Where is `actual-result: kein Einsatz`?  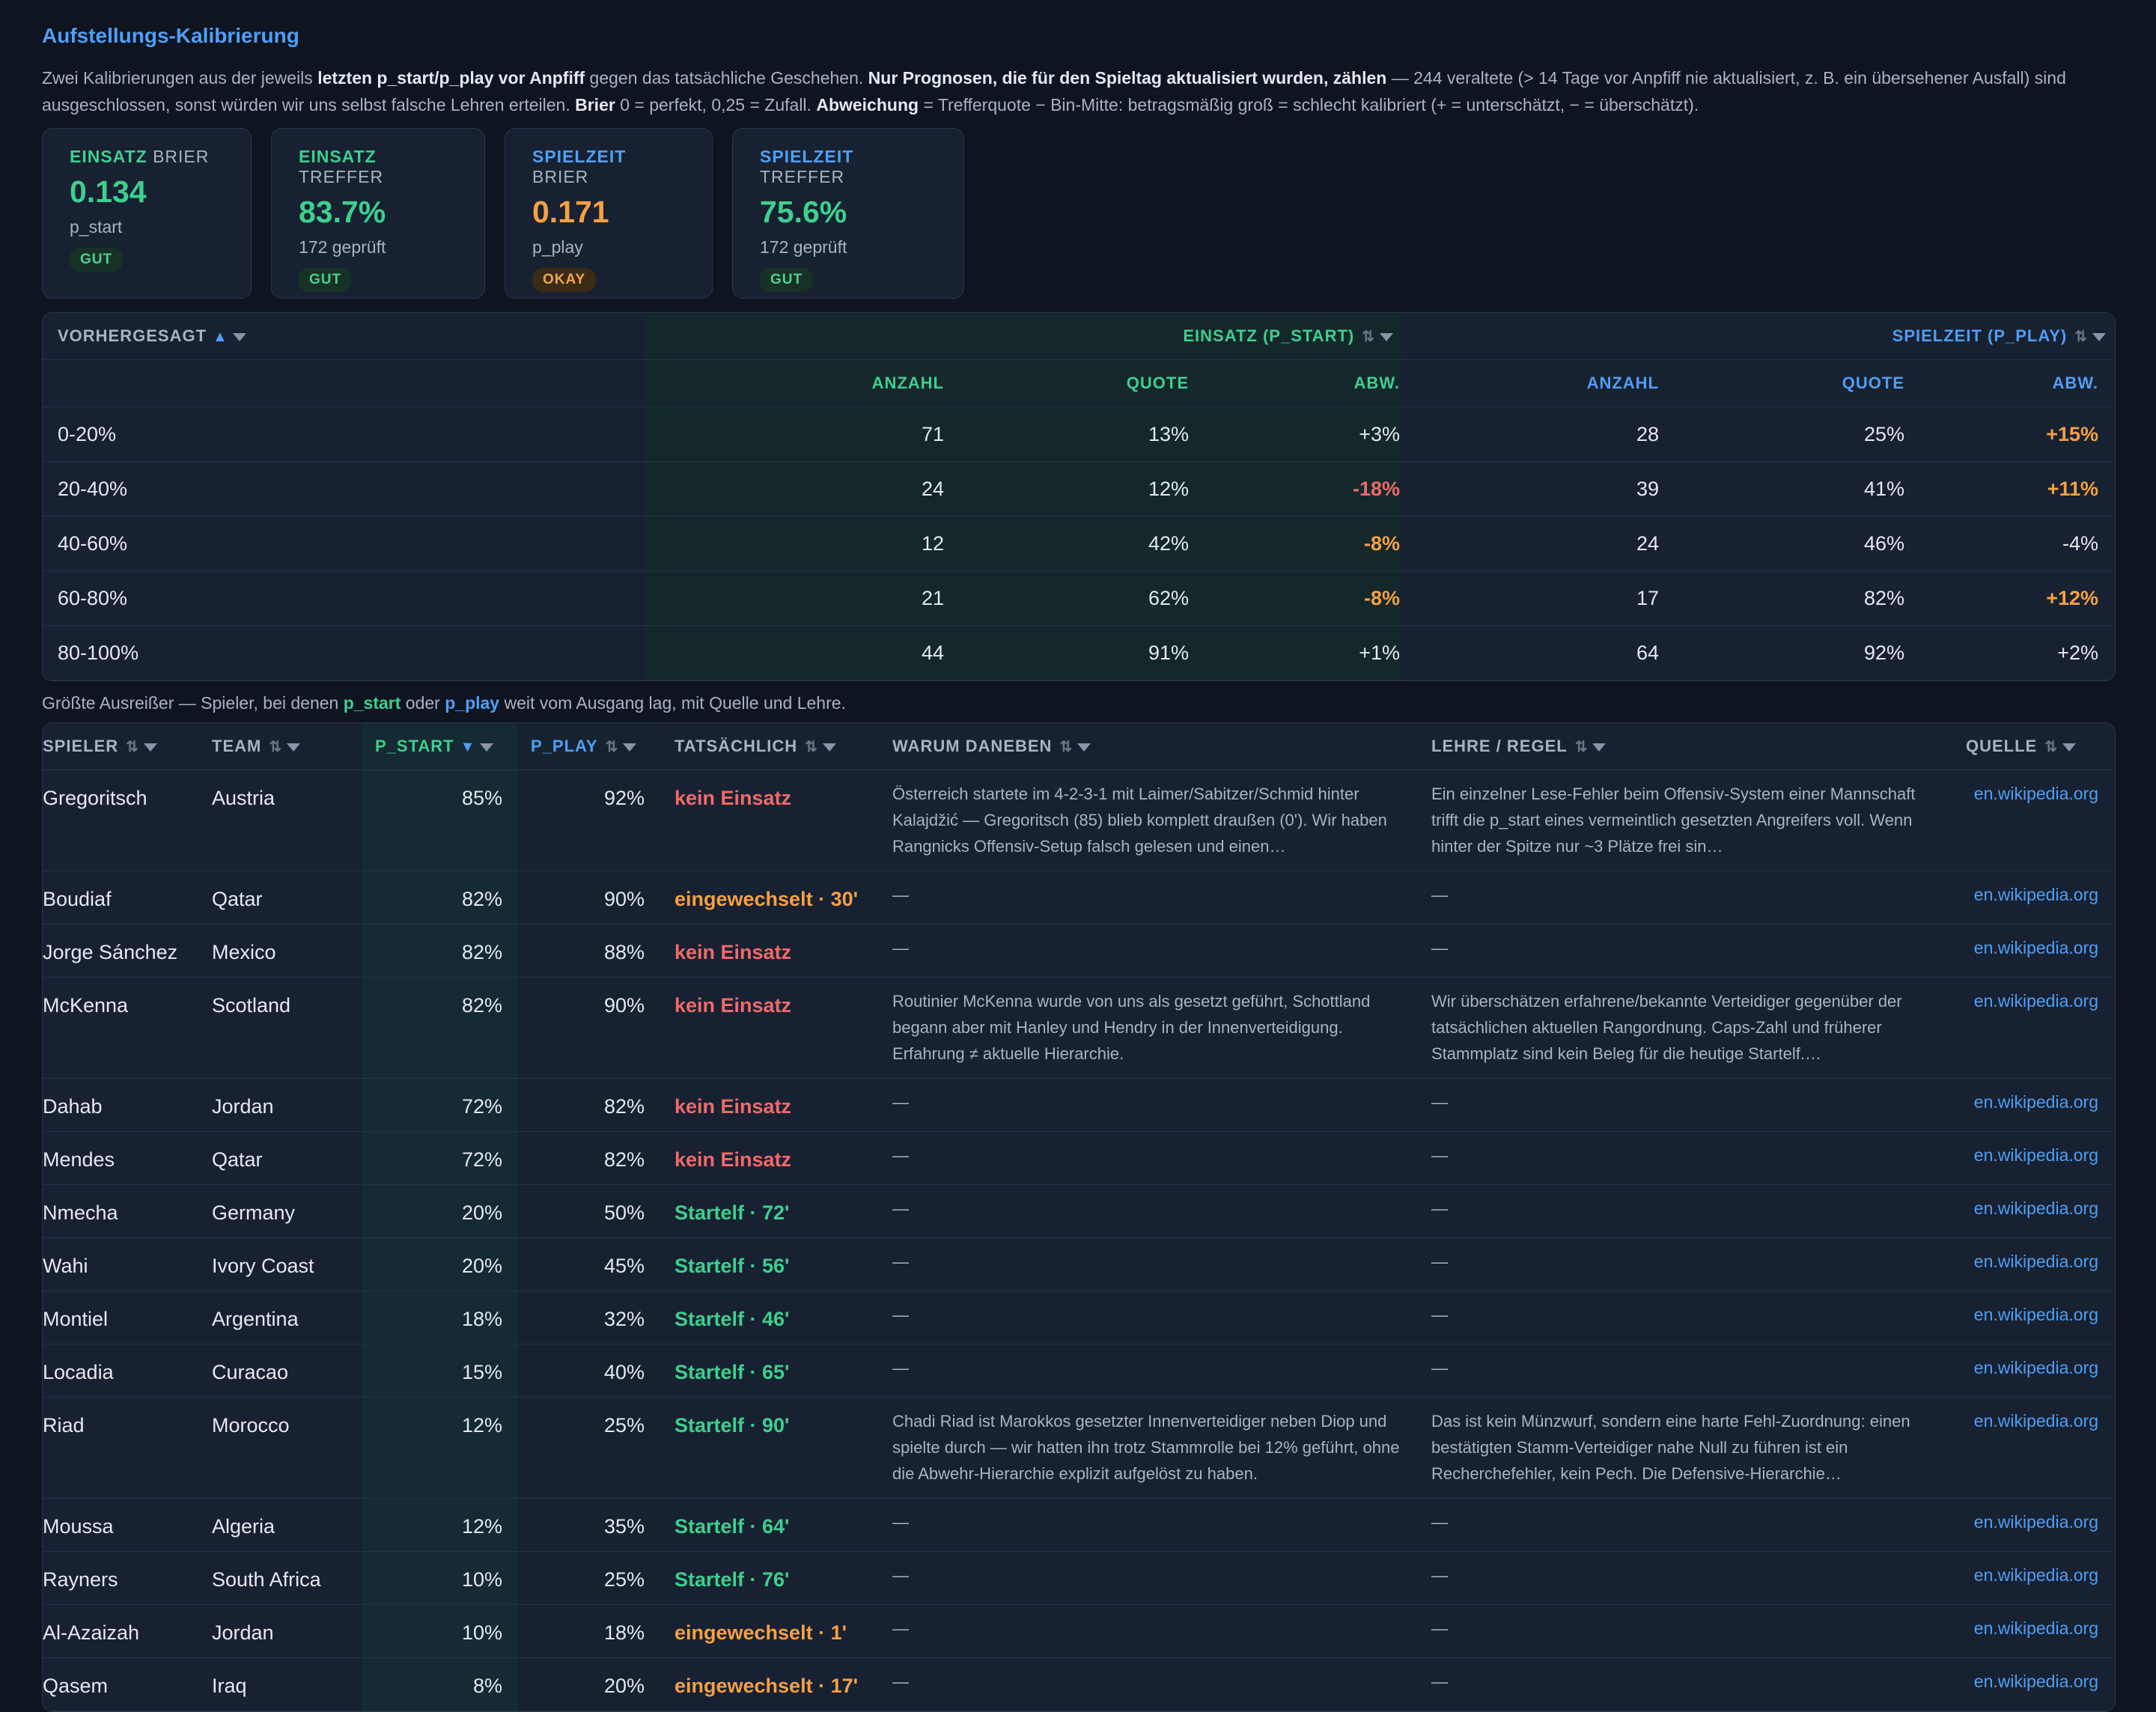 actual-result: kein Einsatz is located at coordinates (733, 1106).